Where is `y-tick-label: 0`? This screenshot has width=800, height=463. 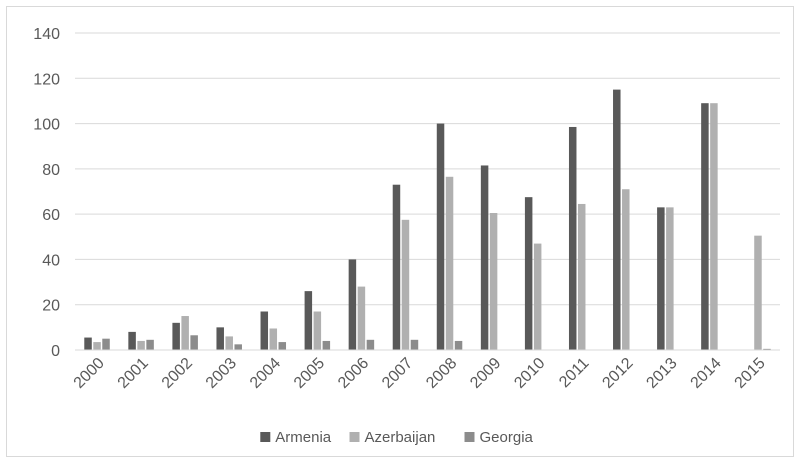
y-tick-label: 0 is located at coordinates (55, 351).